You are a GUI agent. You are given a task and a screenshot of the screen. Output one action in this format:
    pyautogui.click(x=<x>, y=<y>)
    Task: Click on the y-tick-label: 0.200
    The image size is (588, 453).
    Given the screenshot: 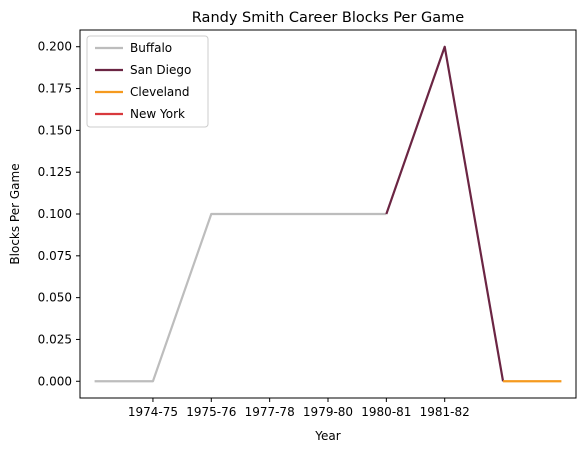 What is the action you would take?
    pyautogui.click(x=55, y=47)
    